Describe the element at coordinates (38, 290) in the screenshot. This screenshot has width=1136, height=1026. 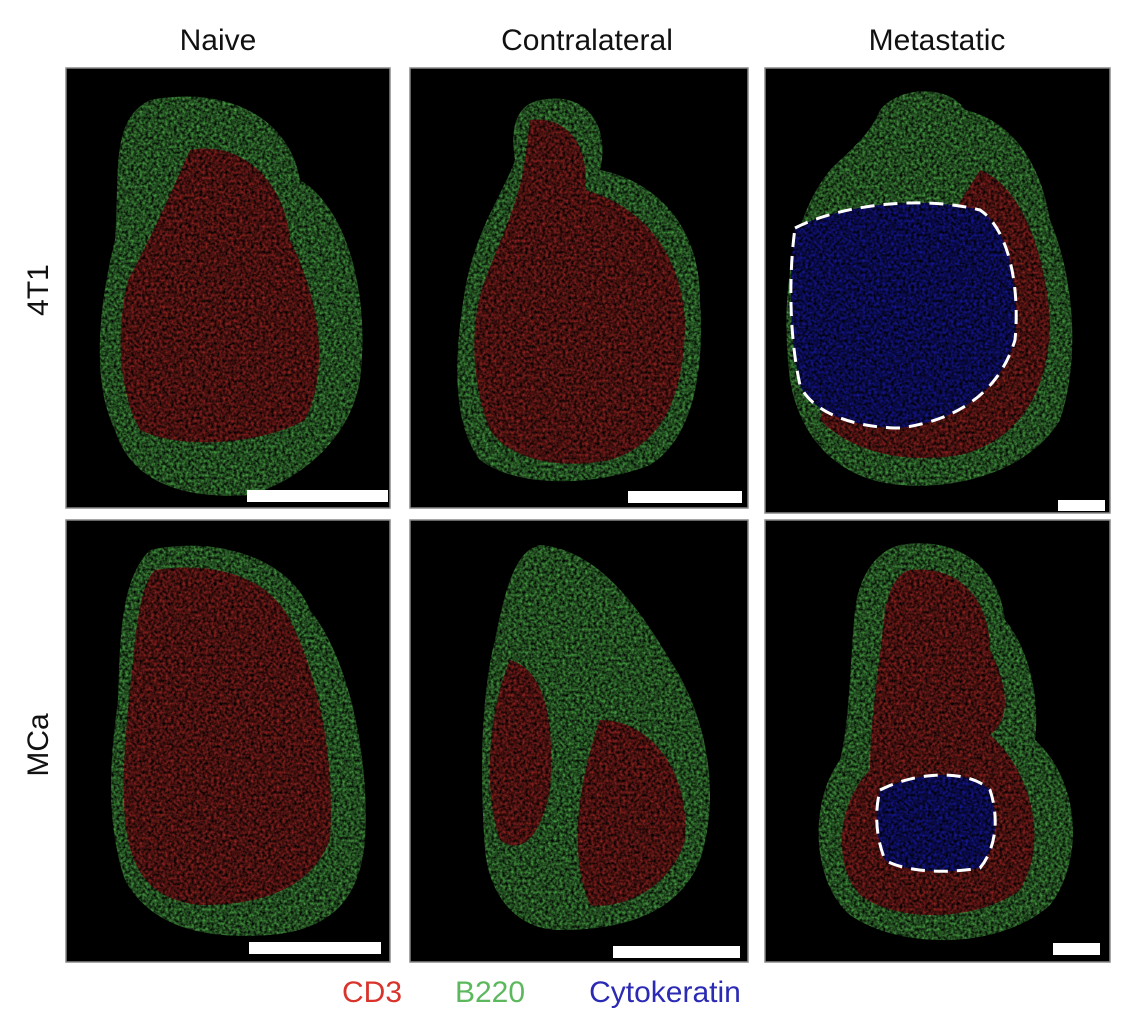
I see `row-label: 4T1` at that location.